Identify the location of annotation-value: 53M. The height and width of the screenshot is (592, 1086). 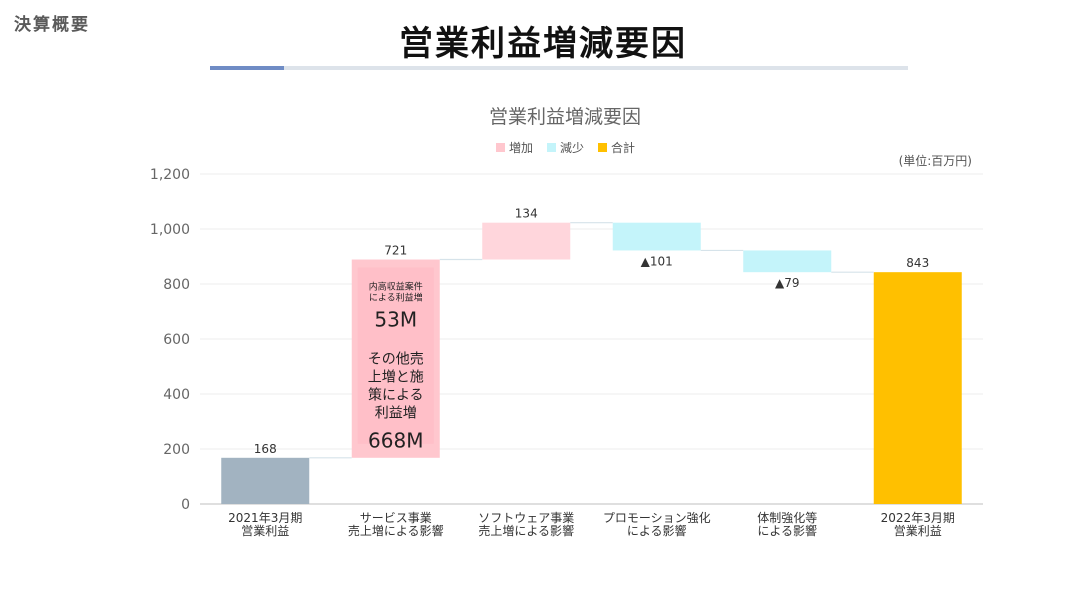
(395, 320).